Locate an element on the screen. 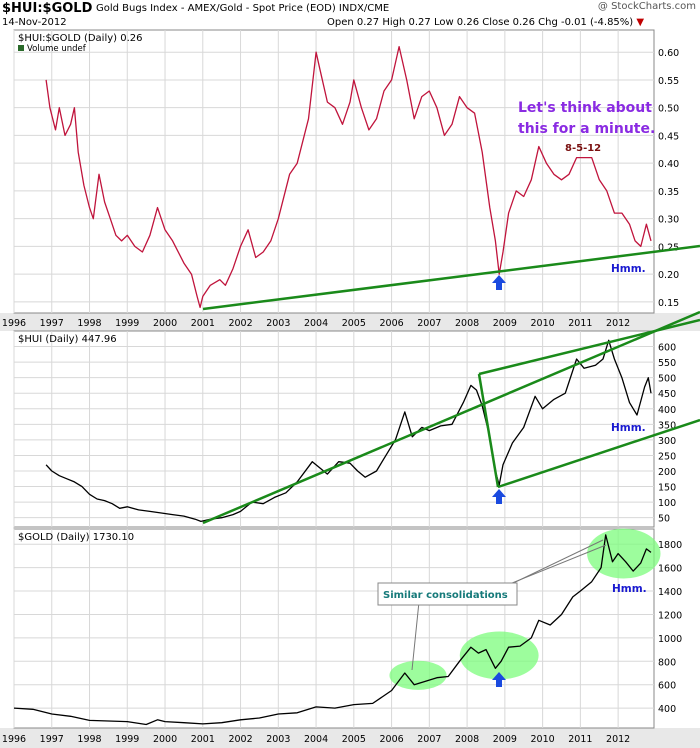 Image resolution: width=700 pixels, height=748 pixels. x-tick-label: 1996 is located at coordinates (14, 739).